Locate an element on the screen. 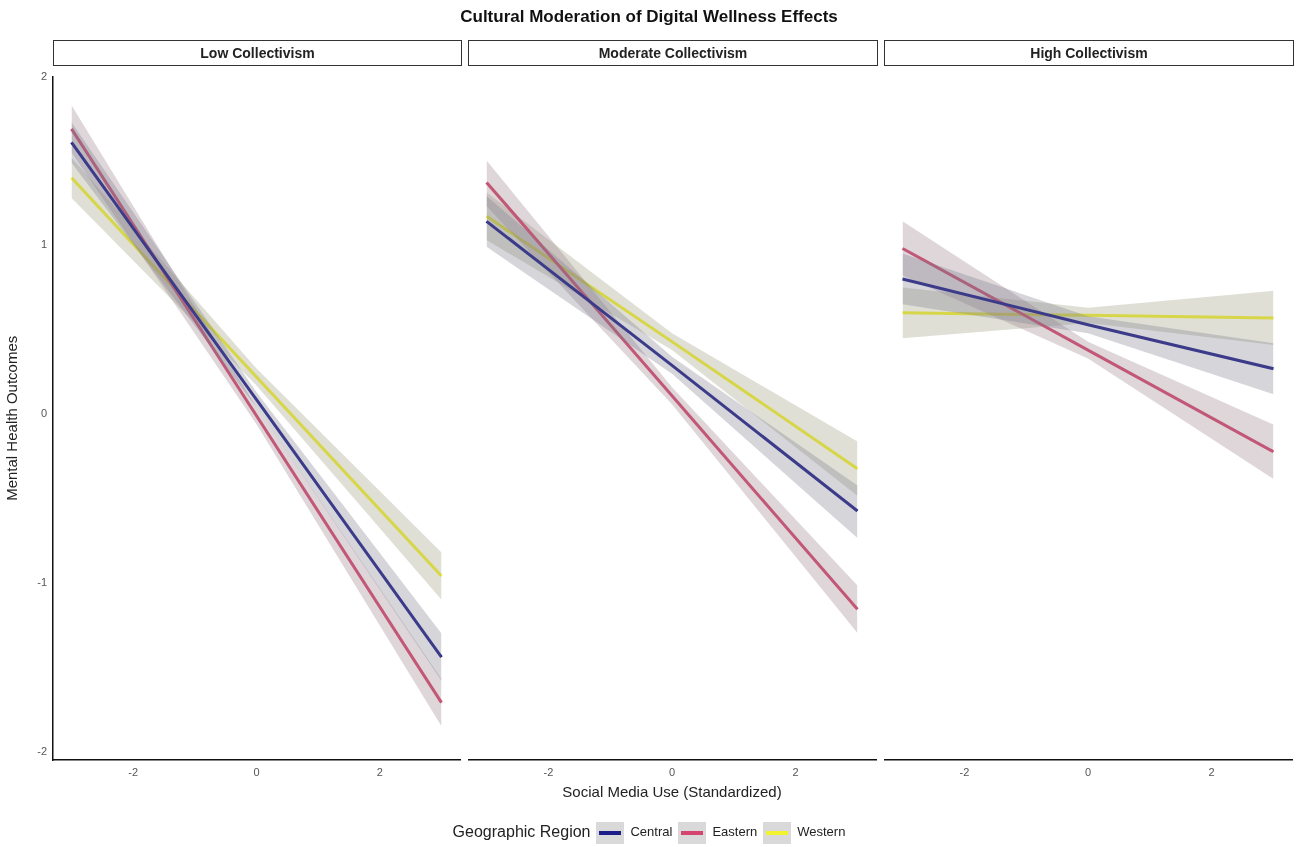  chart-title: High Collectivism is located at coordinates (1089, 53).